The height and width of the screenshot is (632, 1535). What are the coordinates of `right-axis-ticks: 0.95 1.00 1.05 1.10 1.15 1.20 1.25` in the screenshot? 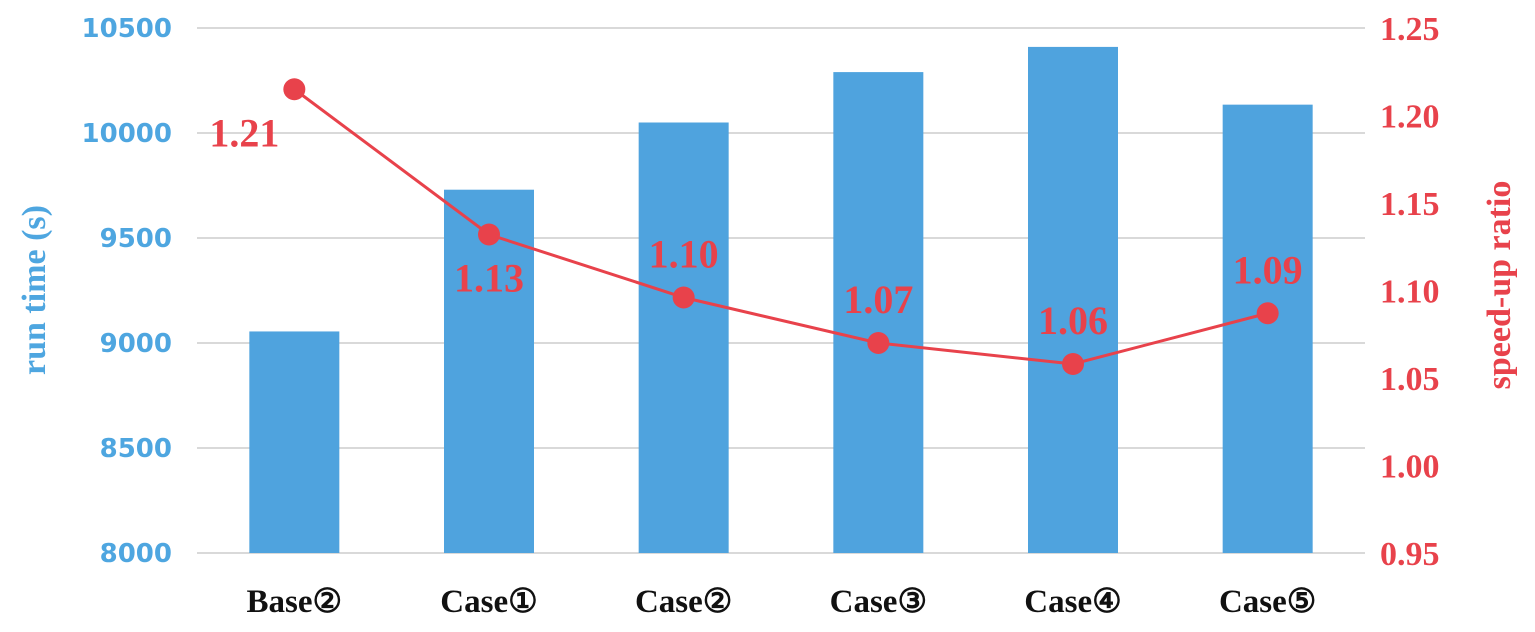 It's located at (1410, 292).